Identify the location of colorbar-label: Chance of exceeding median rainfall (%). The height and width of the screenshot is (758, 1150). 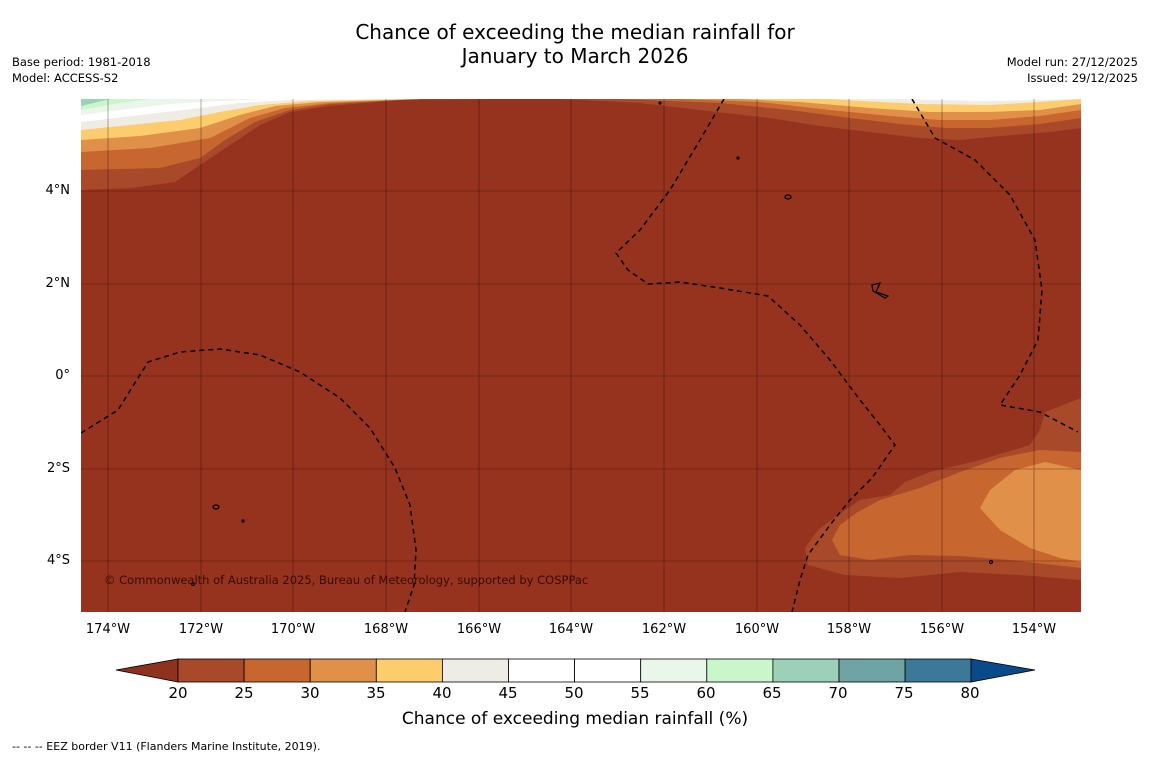
(575, 719).